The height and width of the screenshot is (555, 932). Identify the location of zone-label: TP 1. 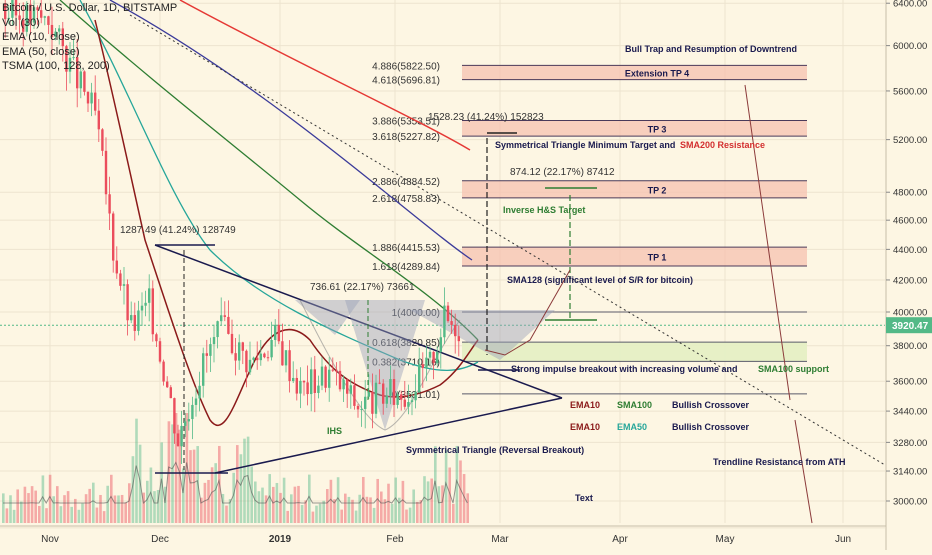
(657, 258).